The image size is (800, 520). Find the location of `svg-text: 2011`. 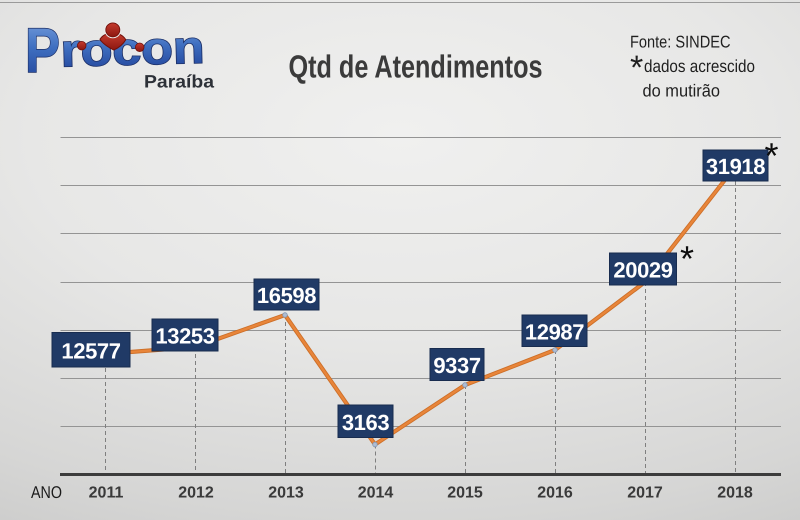

svg-text: 2011 is located at coordinates (106, 493).